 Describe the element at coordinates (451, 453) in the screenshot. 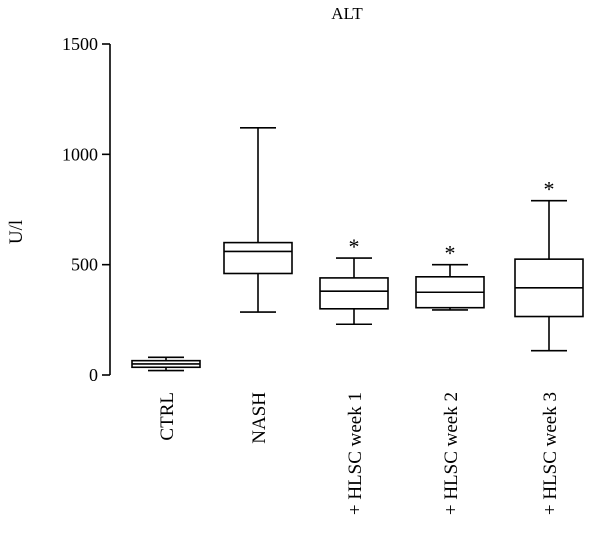

I see `x-tick-label-3: + HLSC week 2` at that location.